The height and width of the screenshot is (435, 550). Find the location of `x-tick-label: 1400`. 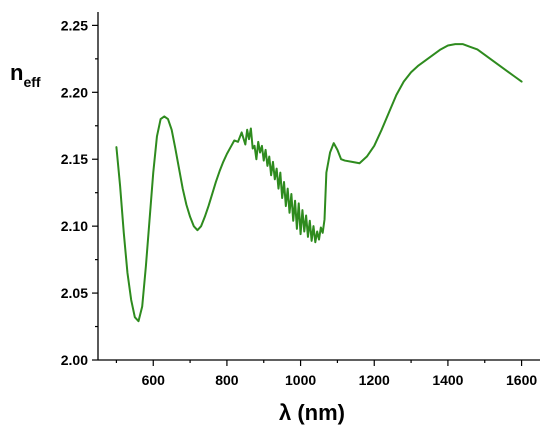

x-tick-label: 1400 is located at coordinates (447, 380).